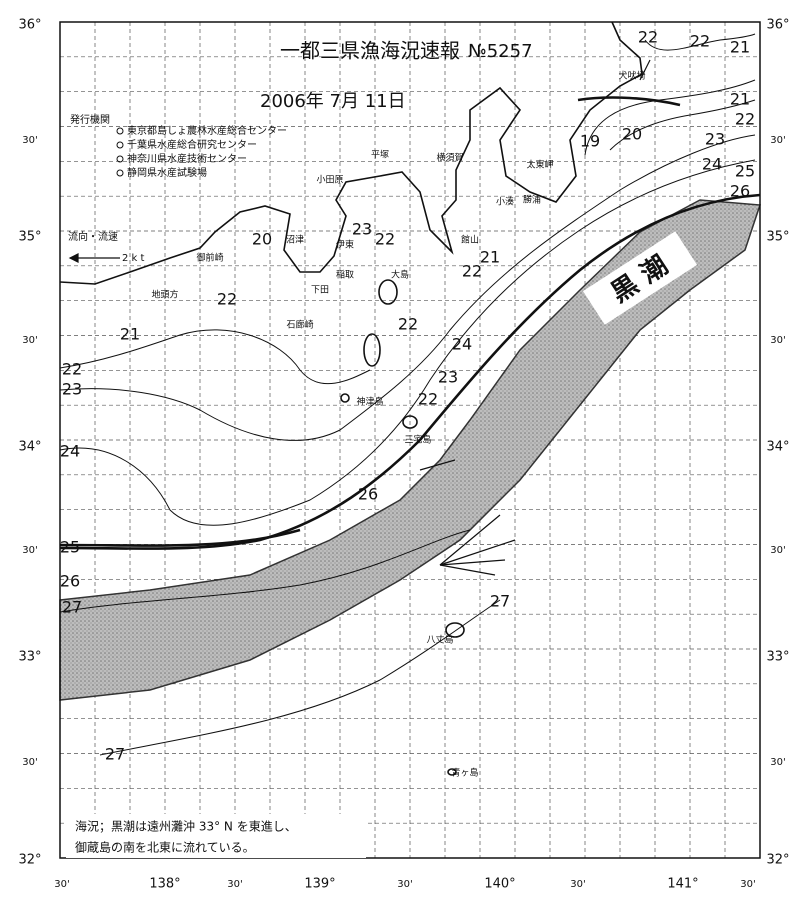 This screenshot has width=800, height=904. What do you see at coordinates (165, 847) in the screenshot?
I see `note-line: 御蔵島の南を北東に流れている。` at bounding box center [165, 847].